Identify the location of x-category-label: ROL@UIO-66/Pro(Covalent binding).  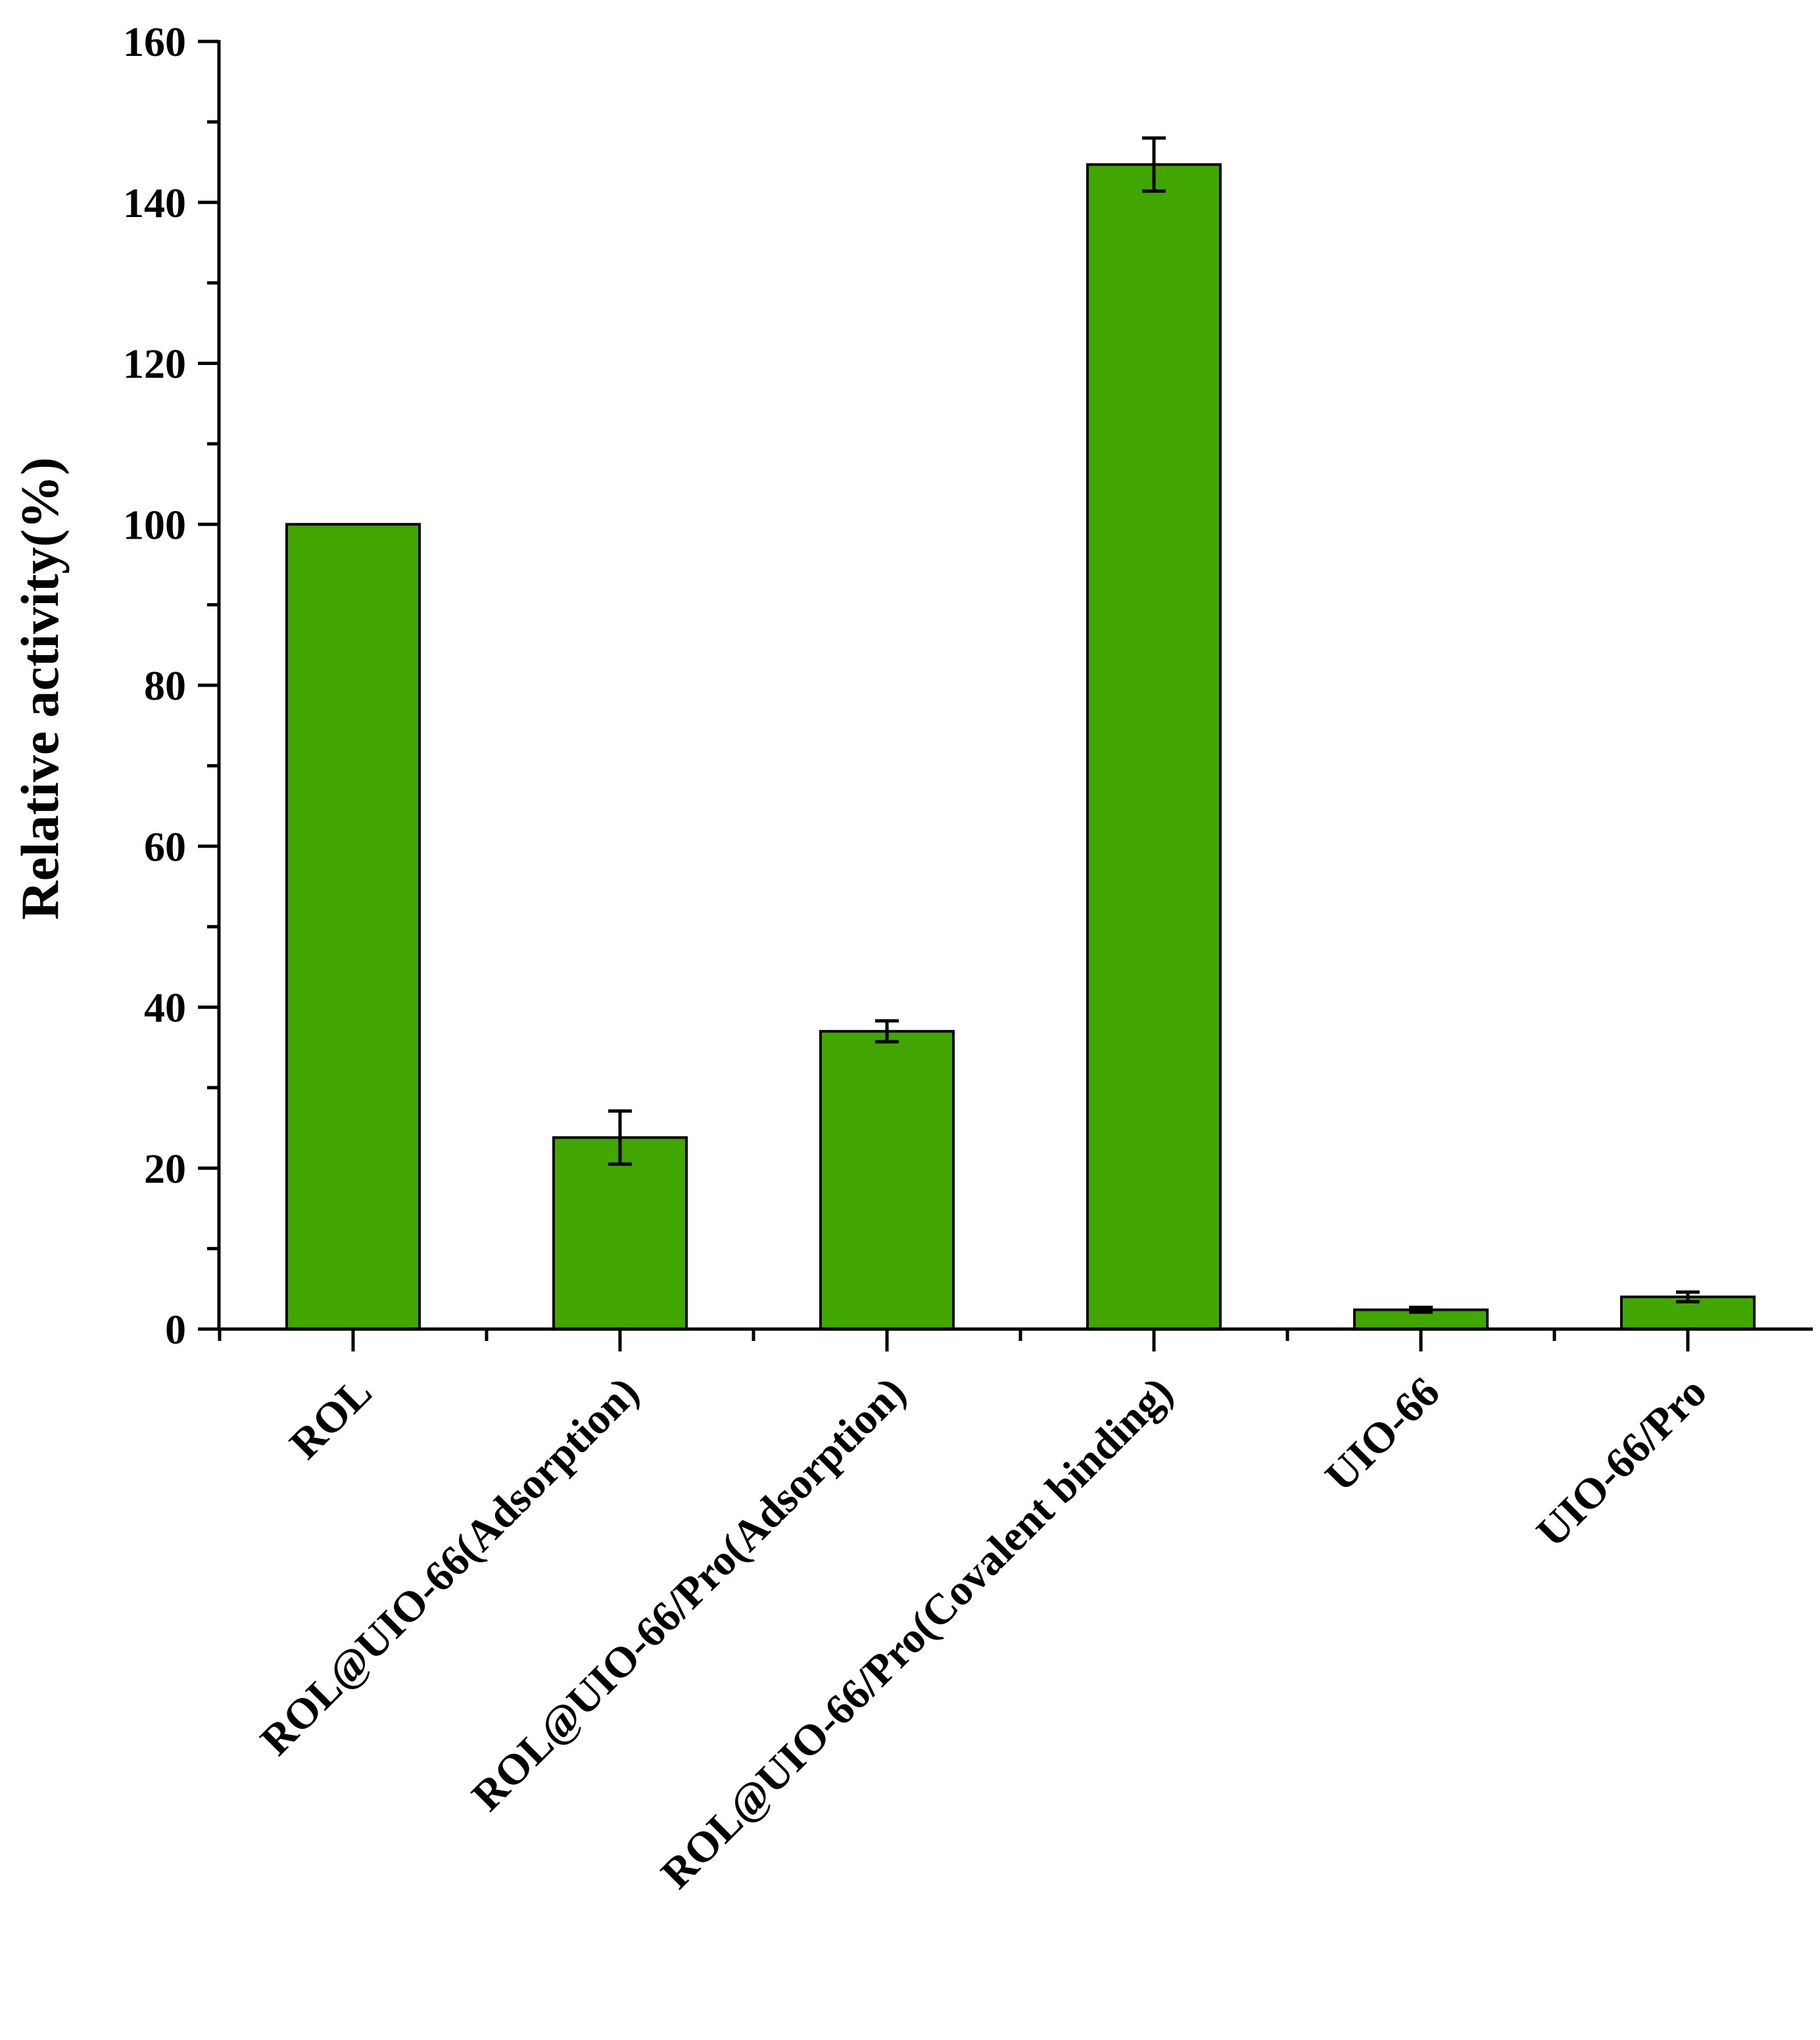
(917, 1633).